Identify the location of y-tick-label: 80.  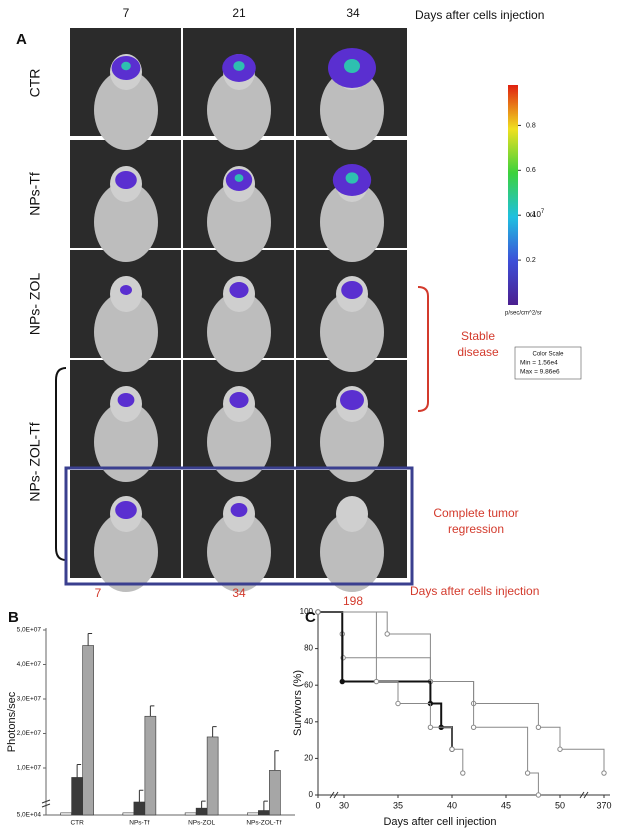
(308, 648).